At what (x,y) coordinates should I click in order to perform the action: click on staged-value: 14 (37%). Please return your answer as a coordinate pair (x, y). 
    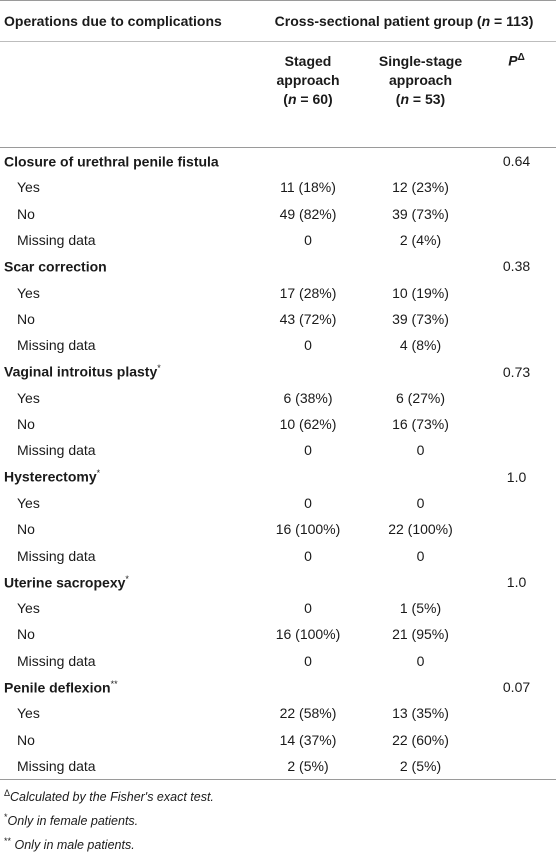
    Looking at the image, I should click on (308, 739).